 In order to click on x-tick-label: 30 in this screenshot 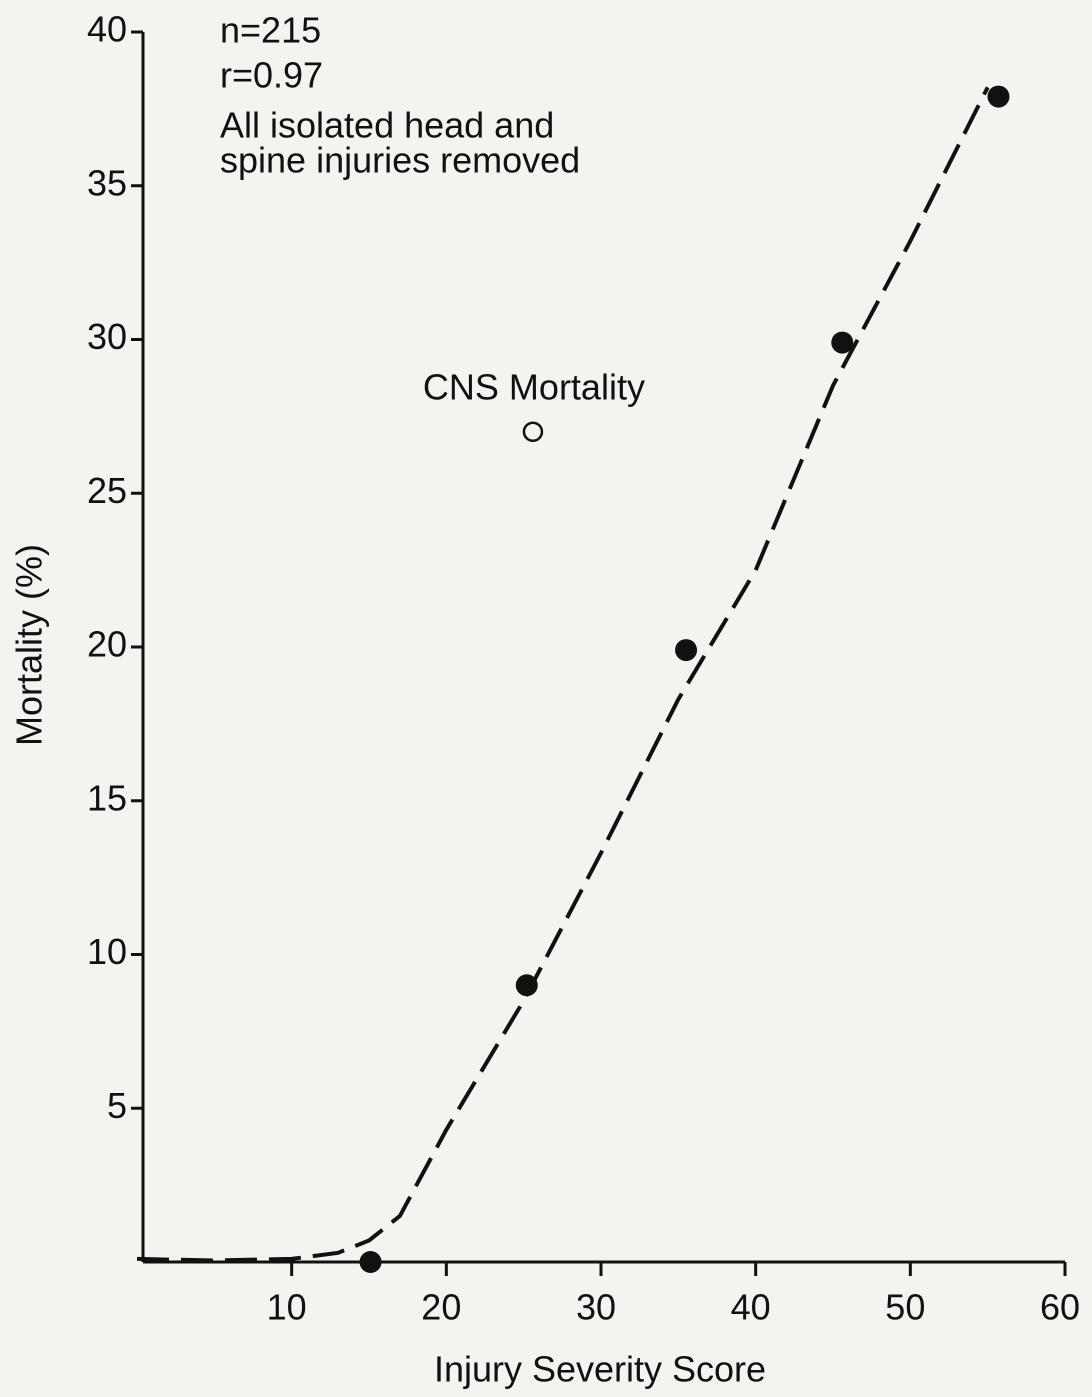, I will do `click(596, 1307)`.